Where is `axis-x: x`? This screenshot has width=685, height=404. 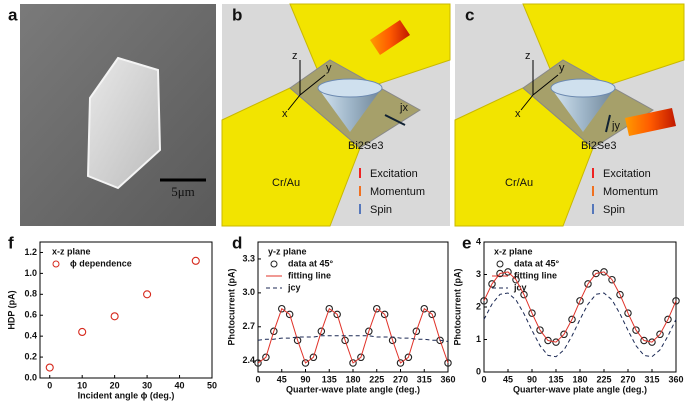 axis-x: x is located at coordinates (518, 114).